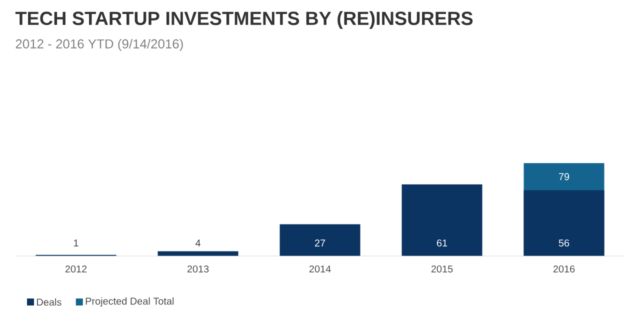 The width and height of the screenshot is (640, 326). I want to click on data-label: 1, so click(76, 243).